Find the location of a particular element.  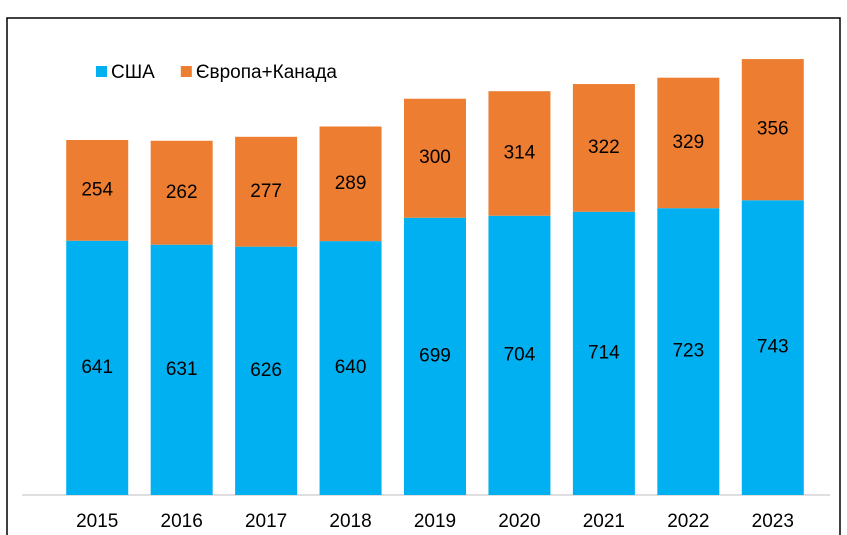

data-label: 329 is located at coordinates (688, 142).